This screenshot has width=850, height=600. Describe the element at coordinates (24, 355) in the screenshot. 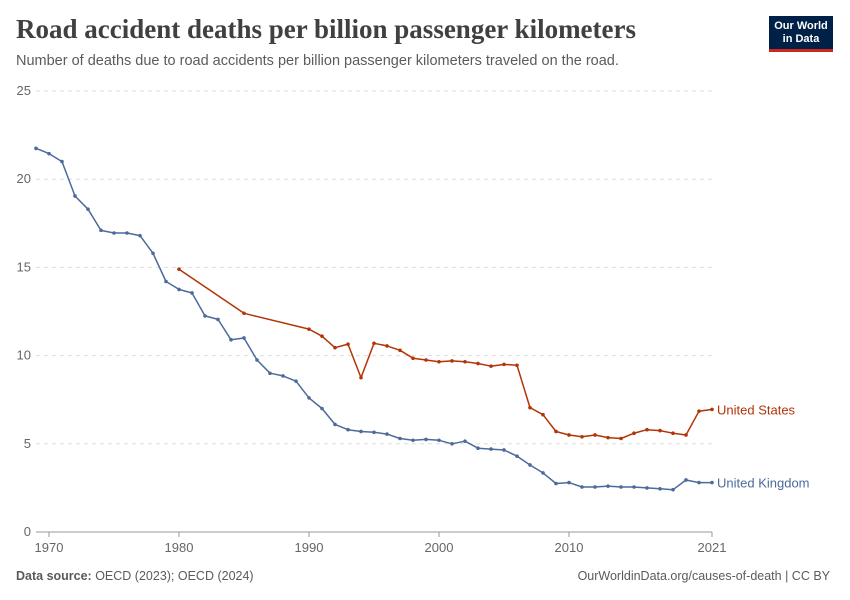

I see `y-tick-label: 10` at that location.